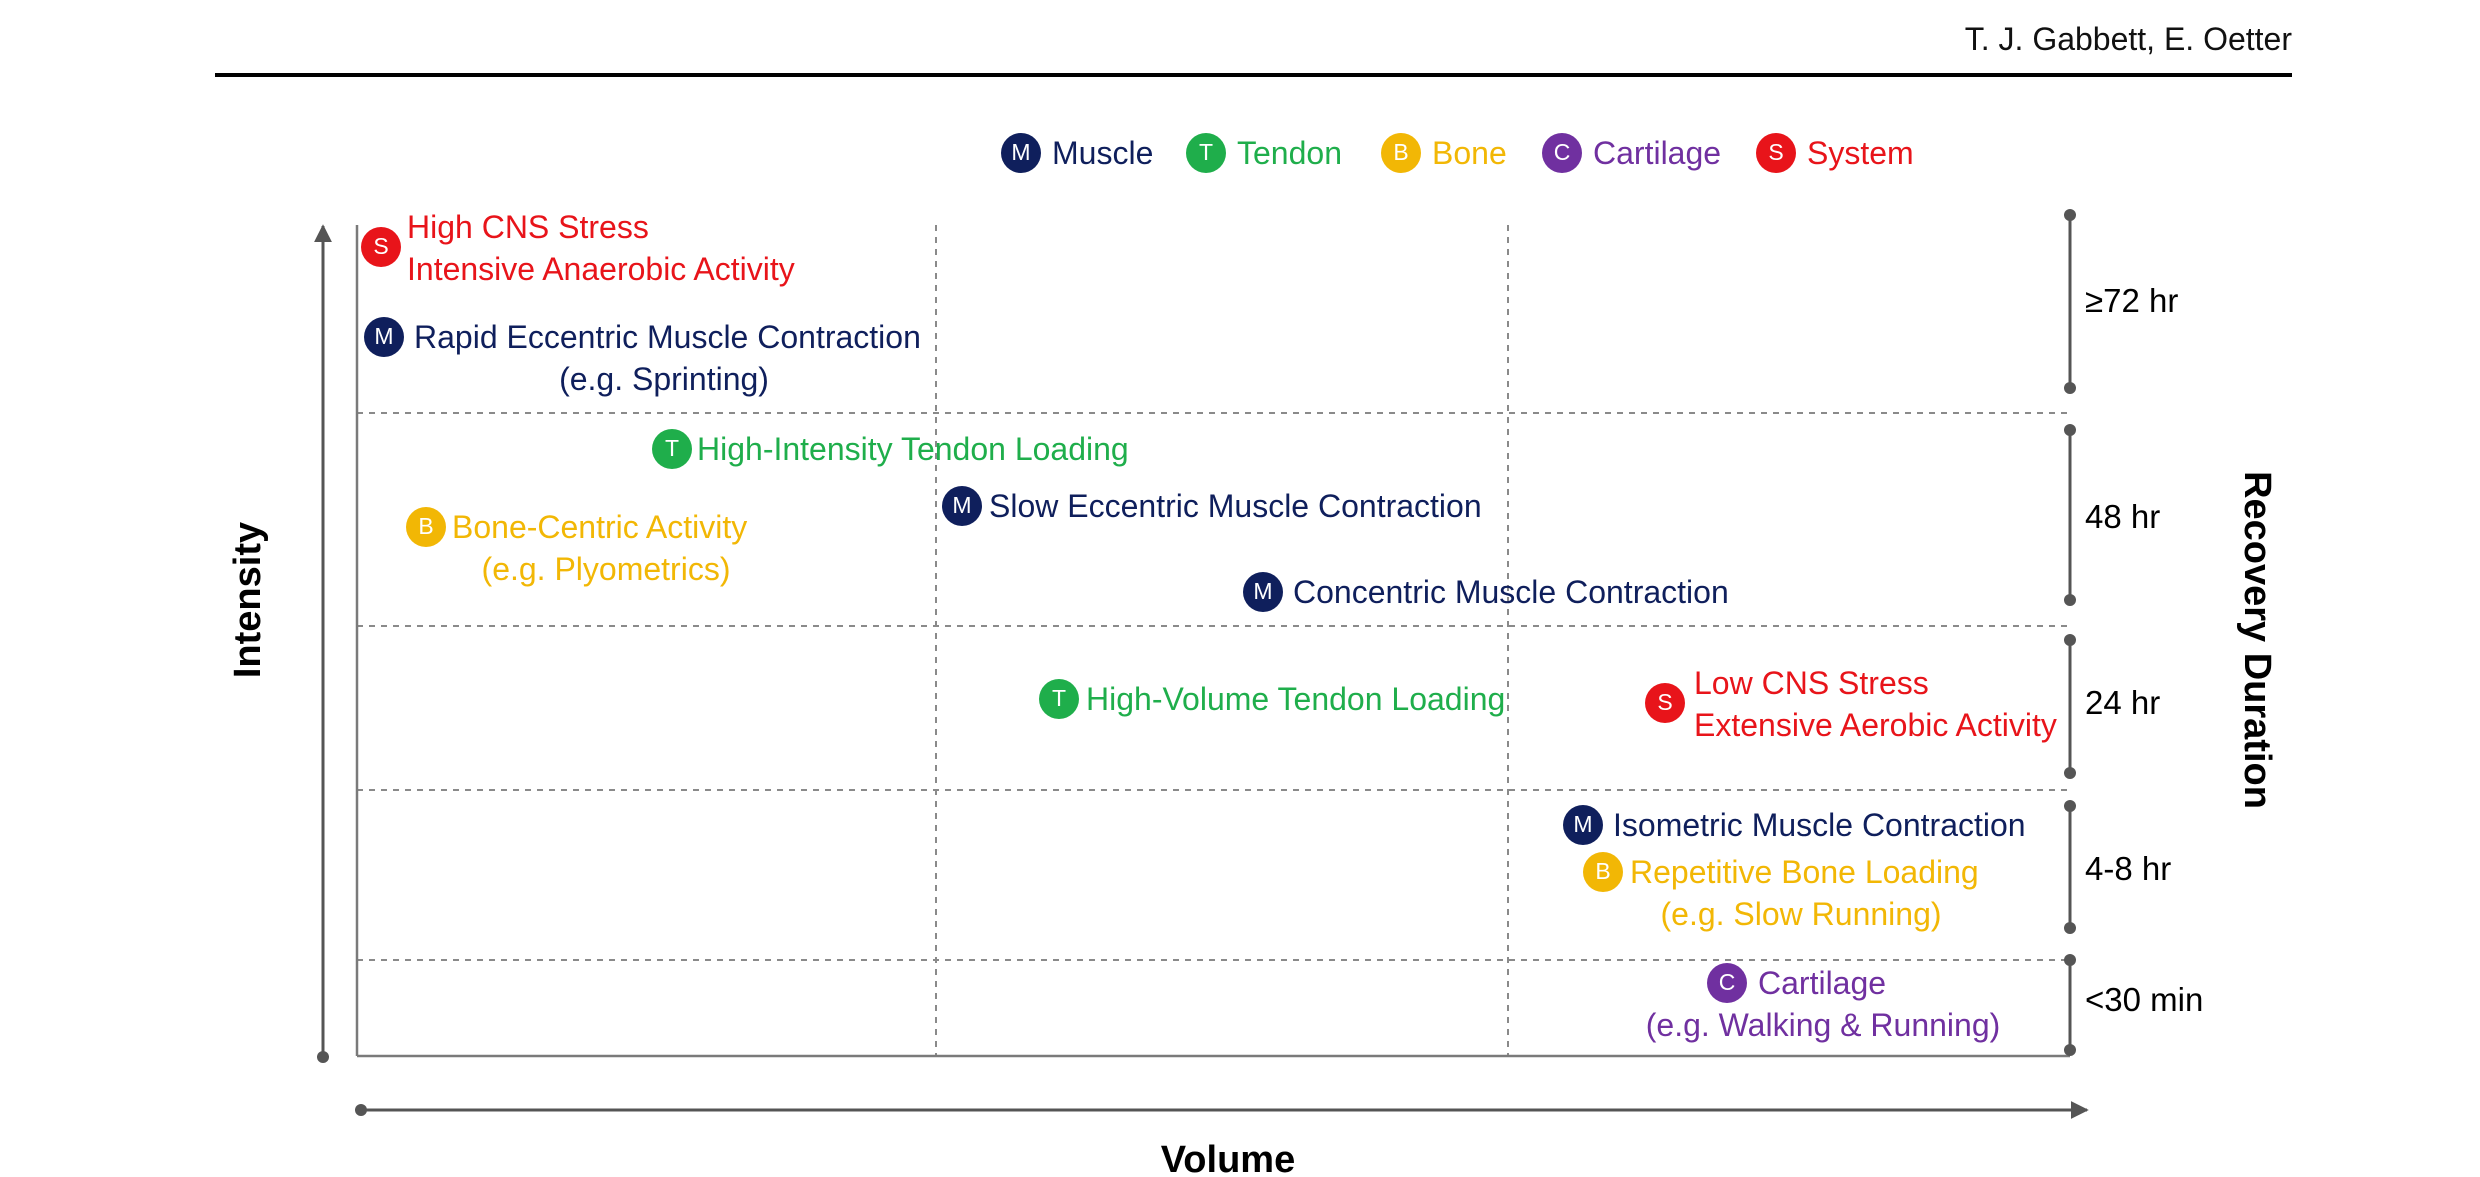 This screenshot has width=2480, height=1177. I want to click on activity-sublabel: (e.g. Walking & Running), so click(1823, 1025).